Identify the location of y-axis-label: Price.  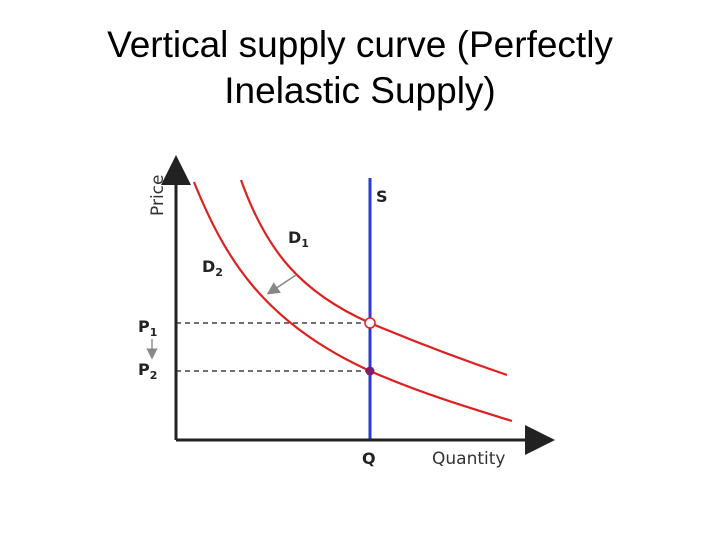
(158, 195).